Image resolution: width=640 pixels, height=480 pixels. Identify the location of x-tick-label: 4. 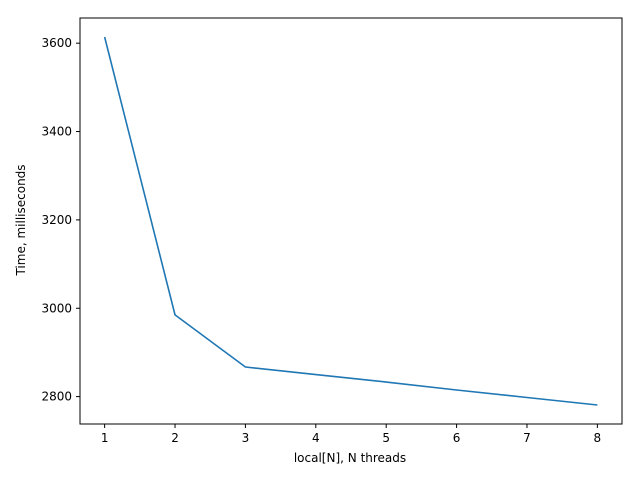
(316, 438).